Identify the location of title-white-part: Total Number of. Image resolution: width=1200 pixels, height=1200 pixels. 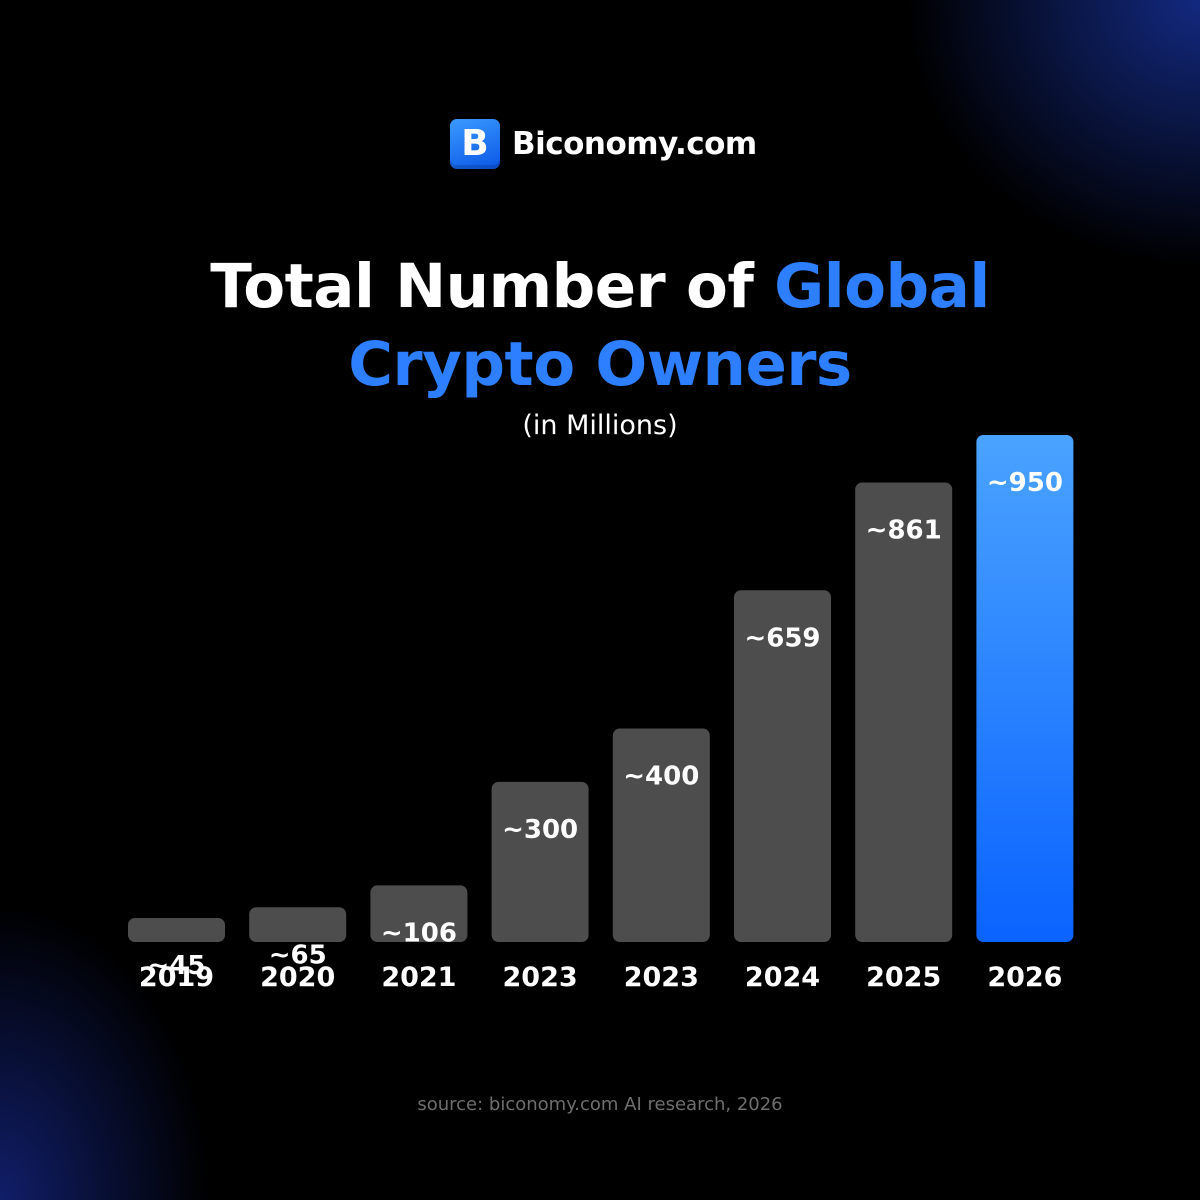
(492, 286).